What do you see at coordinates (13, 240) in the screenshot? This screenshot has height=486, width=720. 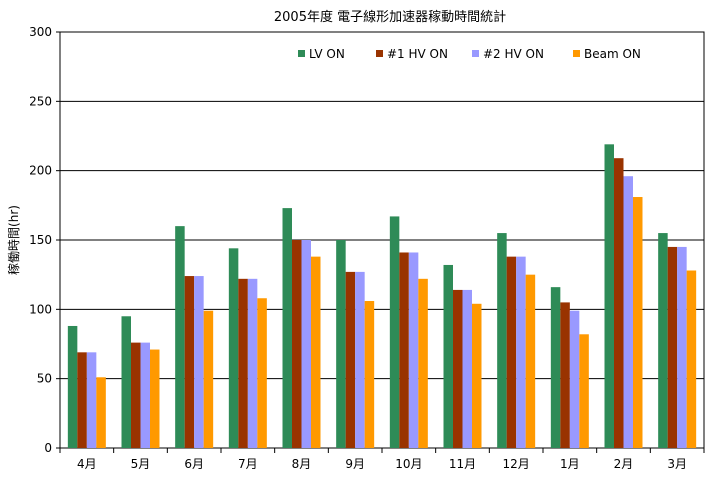 I see `y-axis-label: 稼働時間(hr)` at bounding box center [13, 240].